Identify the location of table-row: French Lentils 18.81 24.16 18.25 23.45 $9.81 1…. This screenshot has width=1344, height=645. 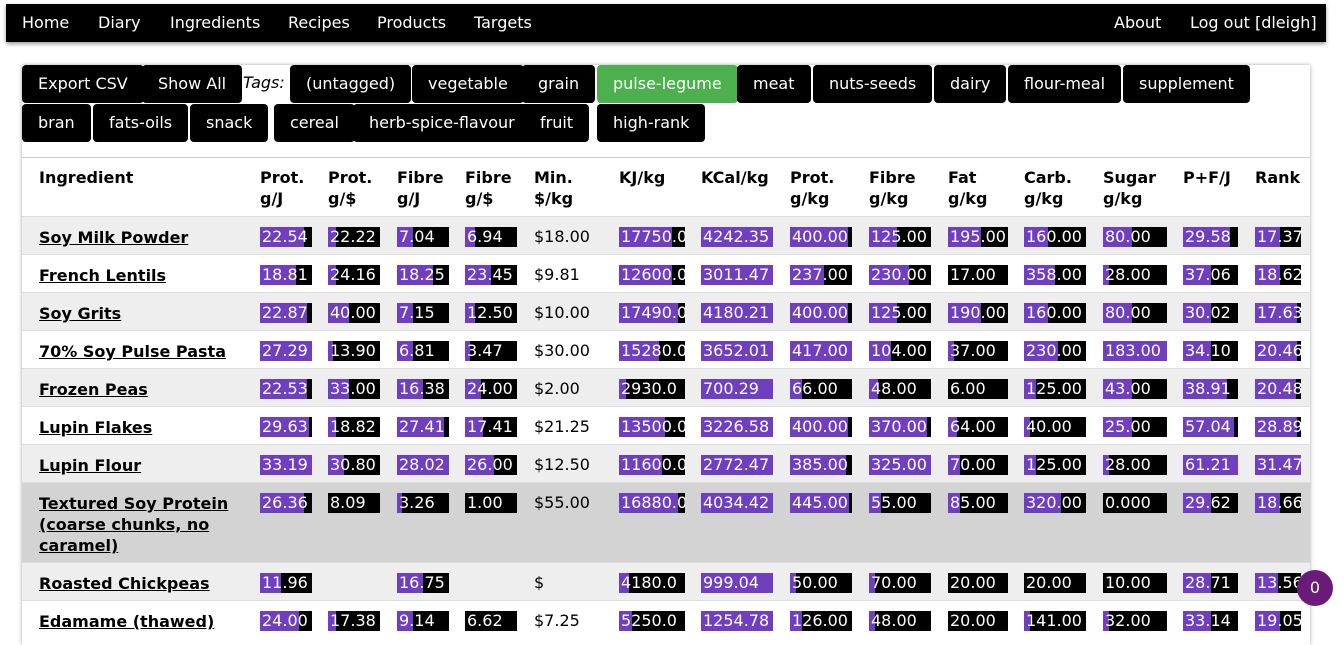
(666, 273).